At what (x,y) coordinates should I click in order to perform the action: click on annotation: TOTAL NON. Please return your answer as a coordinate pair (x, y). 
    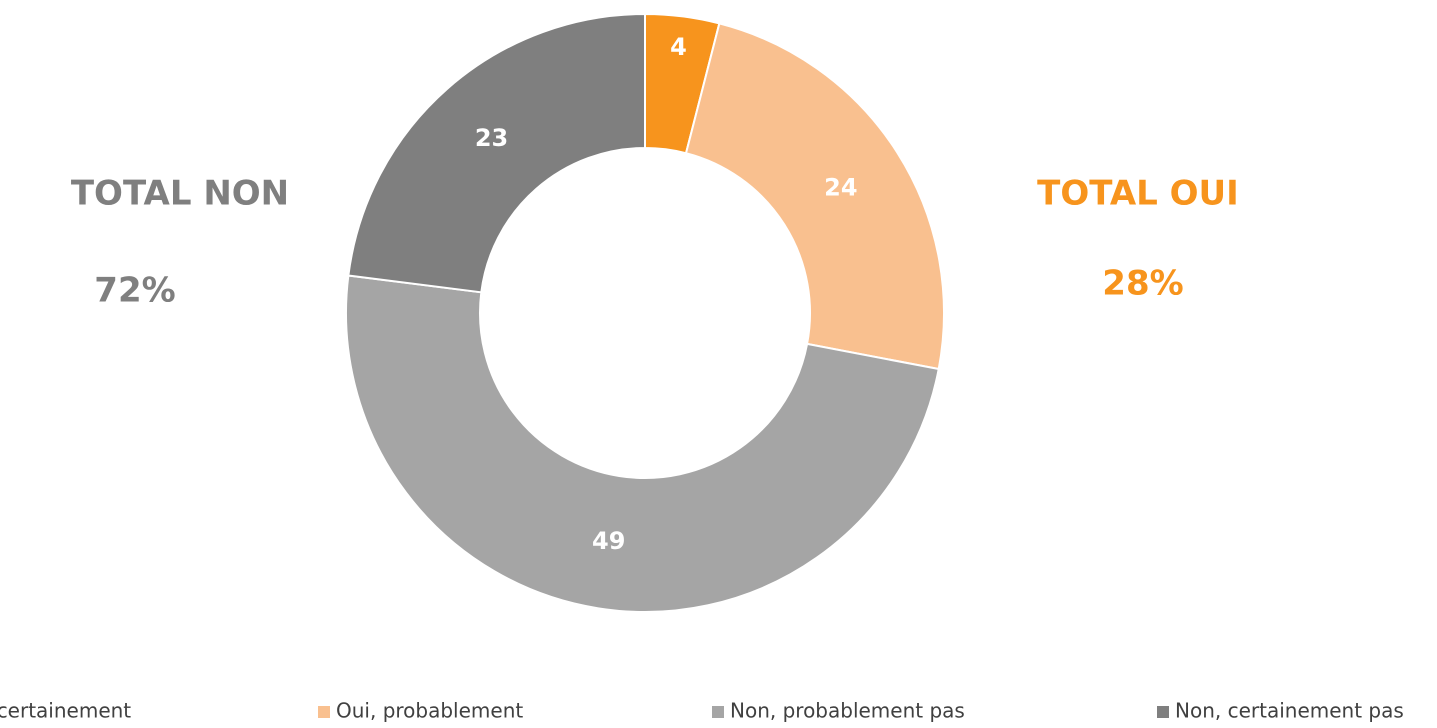
    Looking at the image, I should click on (180, 194).